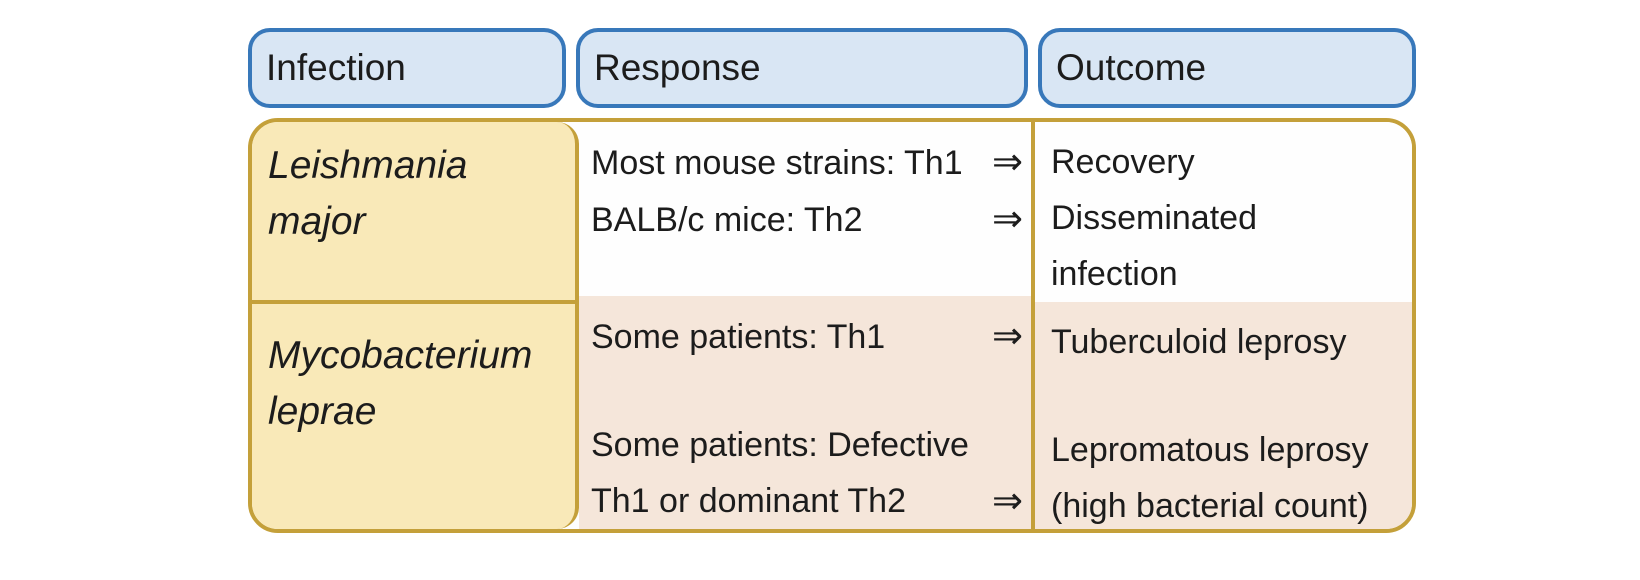 This screenshot has width=1640, height=580. I want to click on outcome-cell-leishmania: Recovery Disseminated infection, so click(1223, 212).